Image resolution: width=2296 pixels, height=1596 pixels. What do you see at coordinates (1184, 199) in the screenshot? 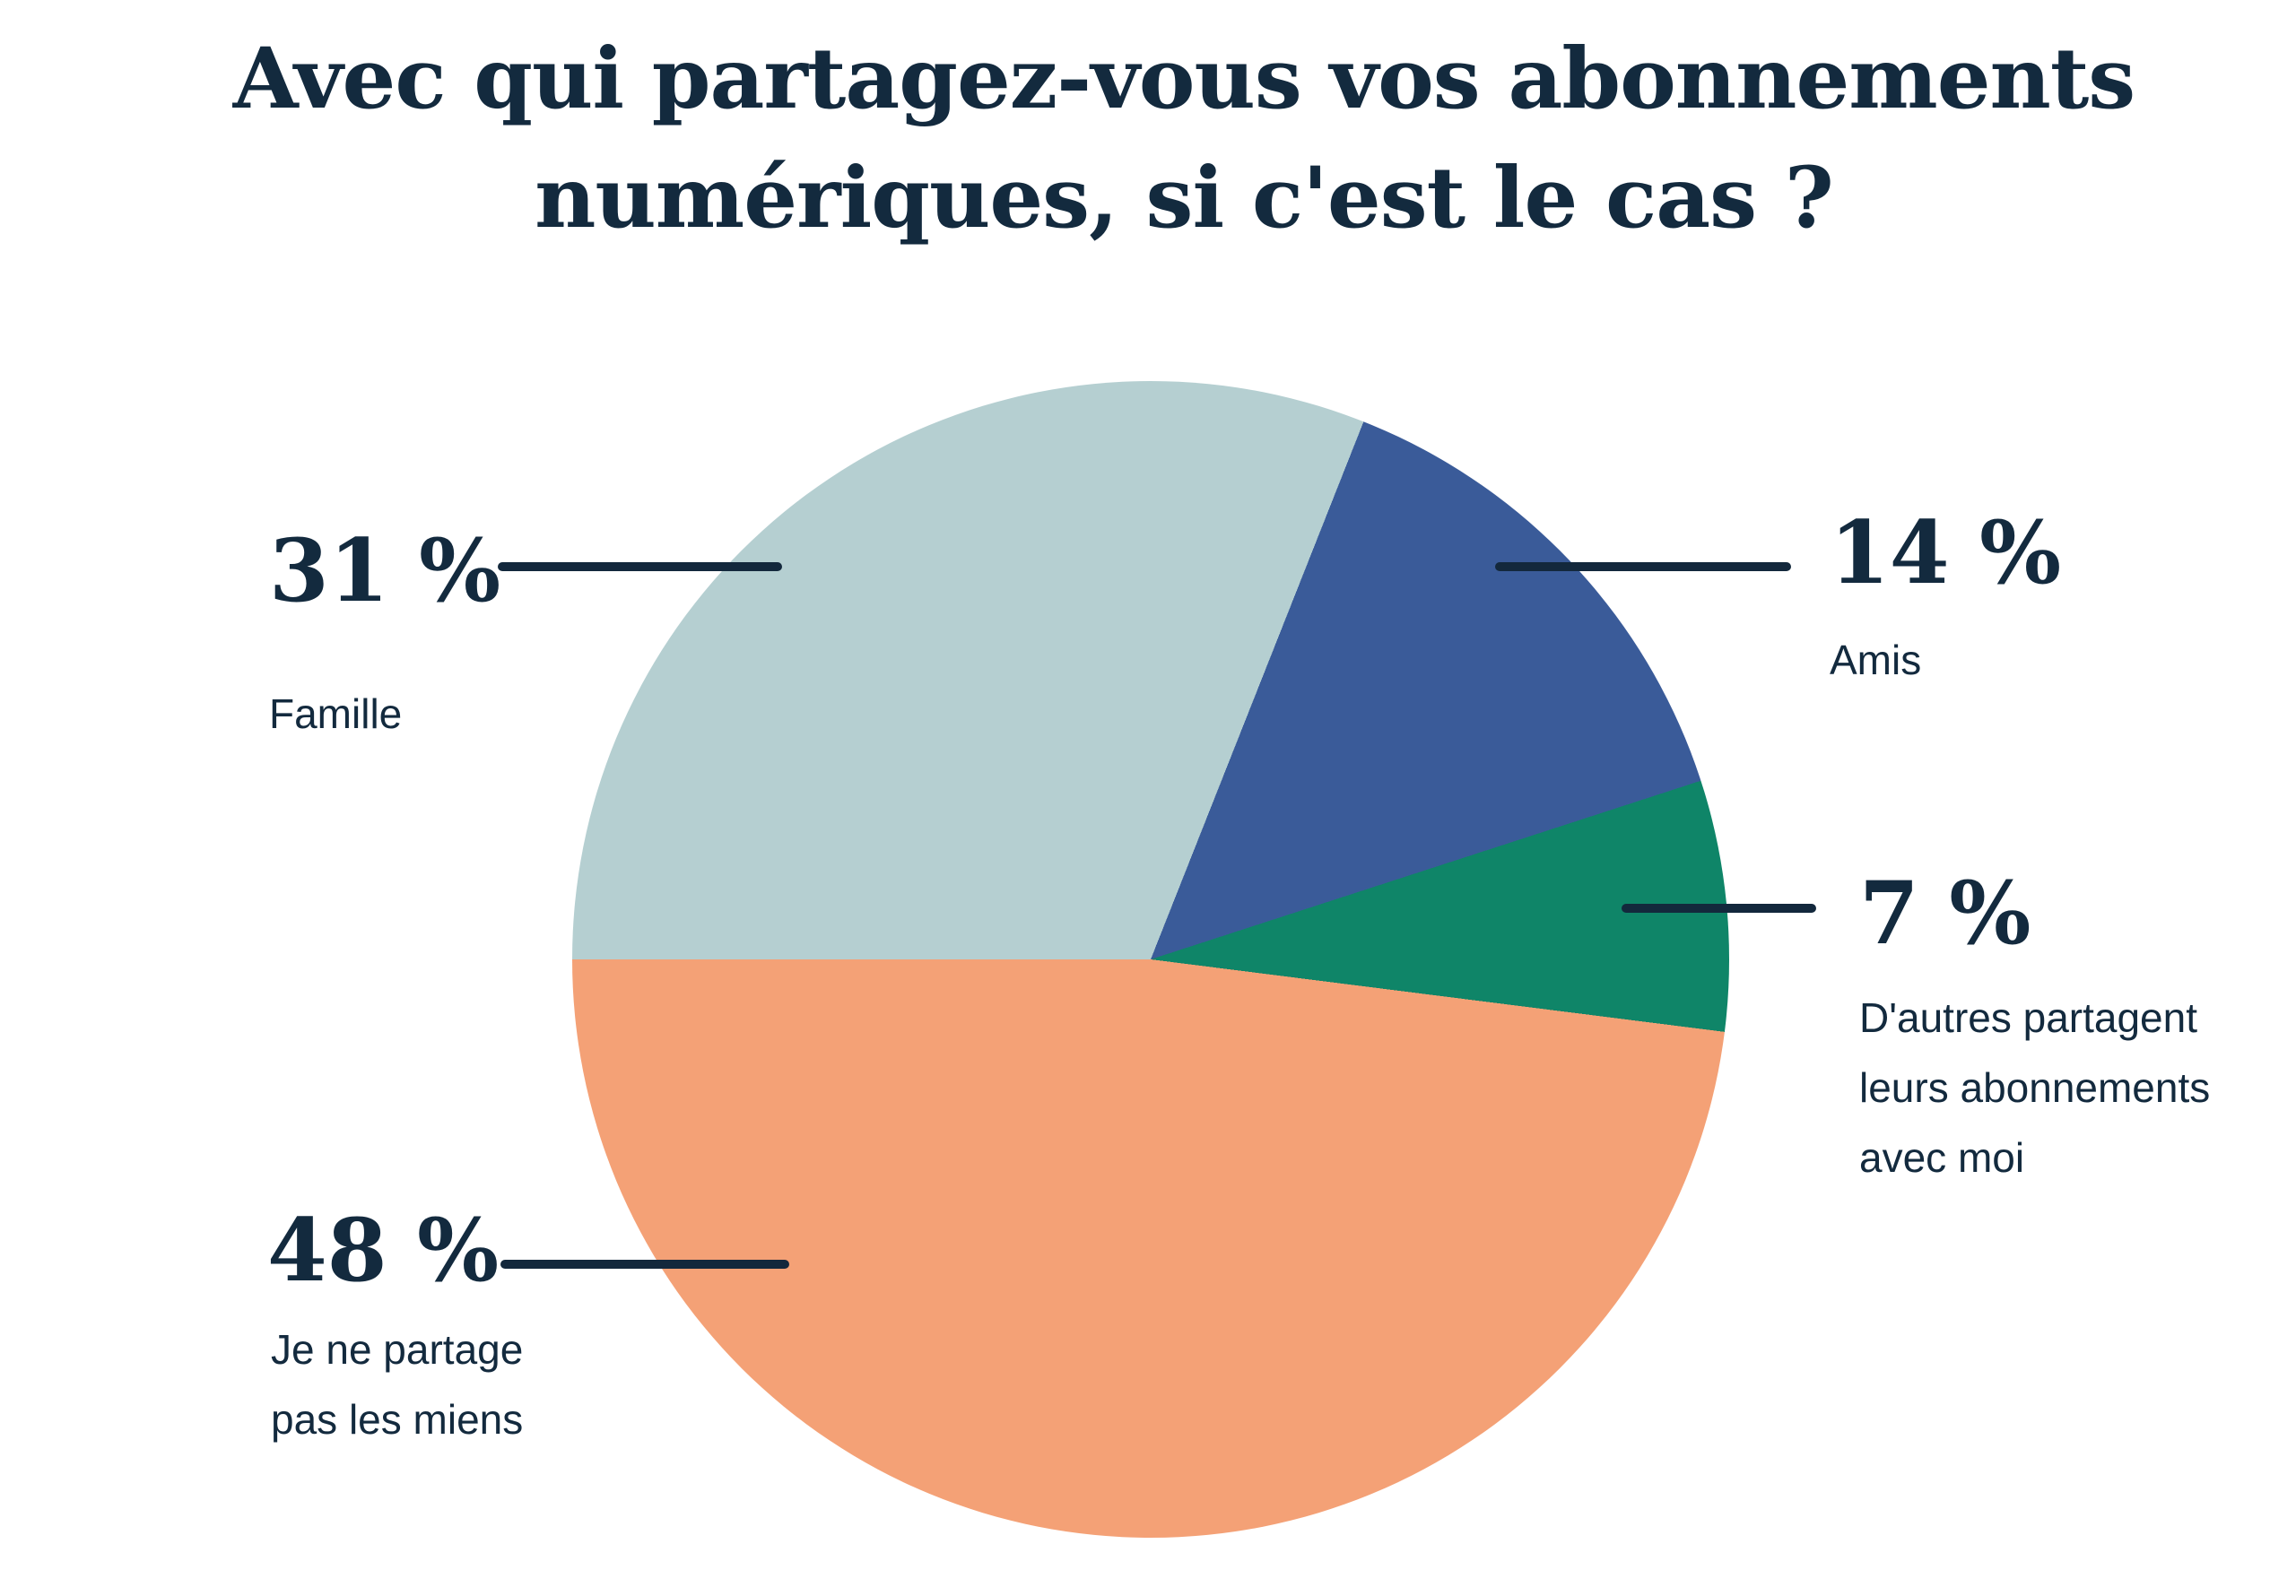
I see `chart-title-line2: numériques, si c'est le cas ?` at bounding box center [1184, 199].